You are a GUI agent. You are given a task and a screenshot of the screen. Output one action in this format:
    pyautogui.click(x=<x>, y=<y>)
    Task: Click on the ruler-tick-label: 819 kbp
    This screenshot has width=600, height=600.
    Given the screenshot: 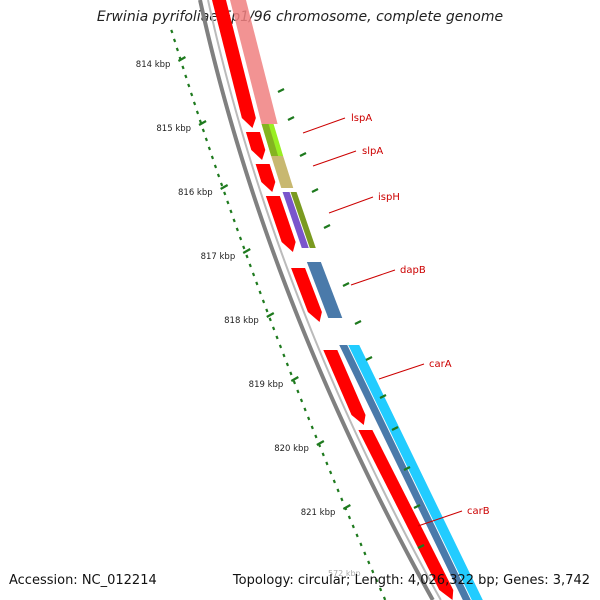 What is the action you would take?
    pyautogui.click(x=266, y=385)
    